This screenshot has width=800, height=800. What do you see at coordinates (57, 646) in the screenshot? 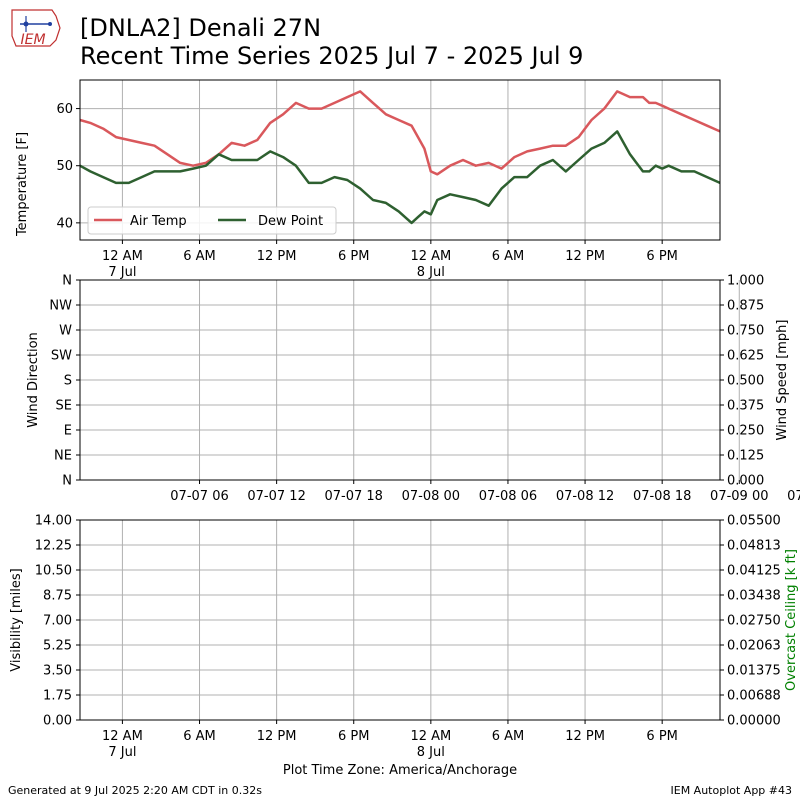
I see `visibility-tick-label: 5.25` at bounding box center [57, 646].